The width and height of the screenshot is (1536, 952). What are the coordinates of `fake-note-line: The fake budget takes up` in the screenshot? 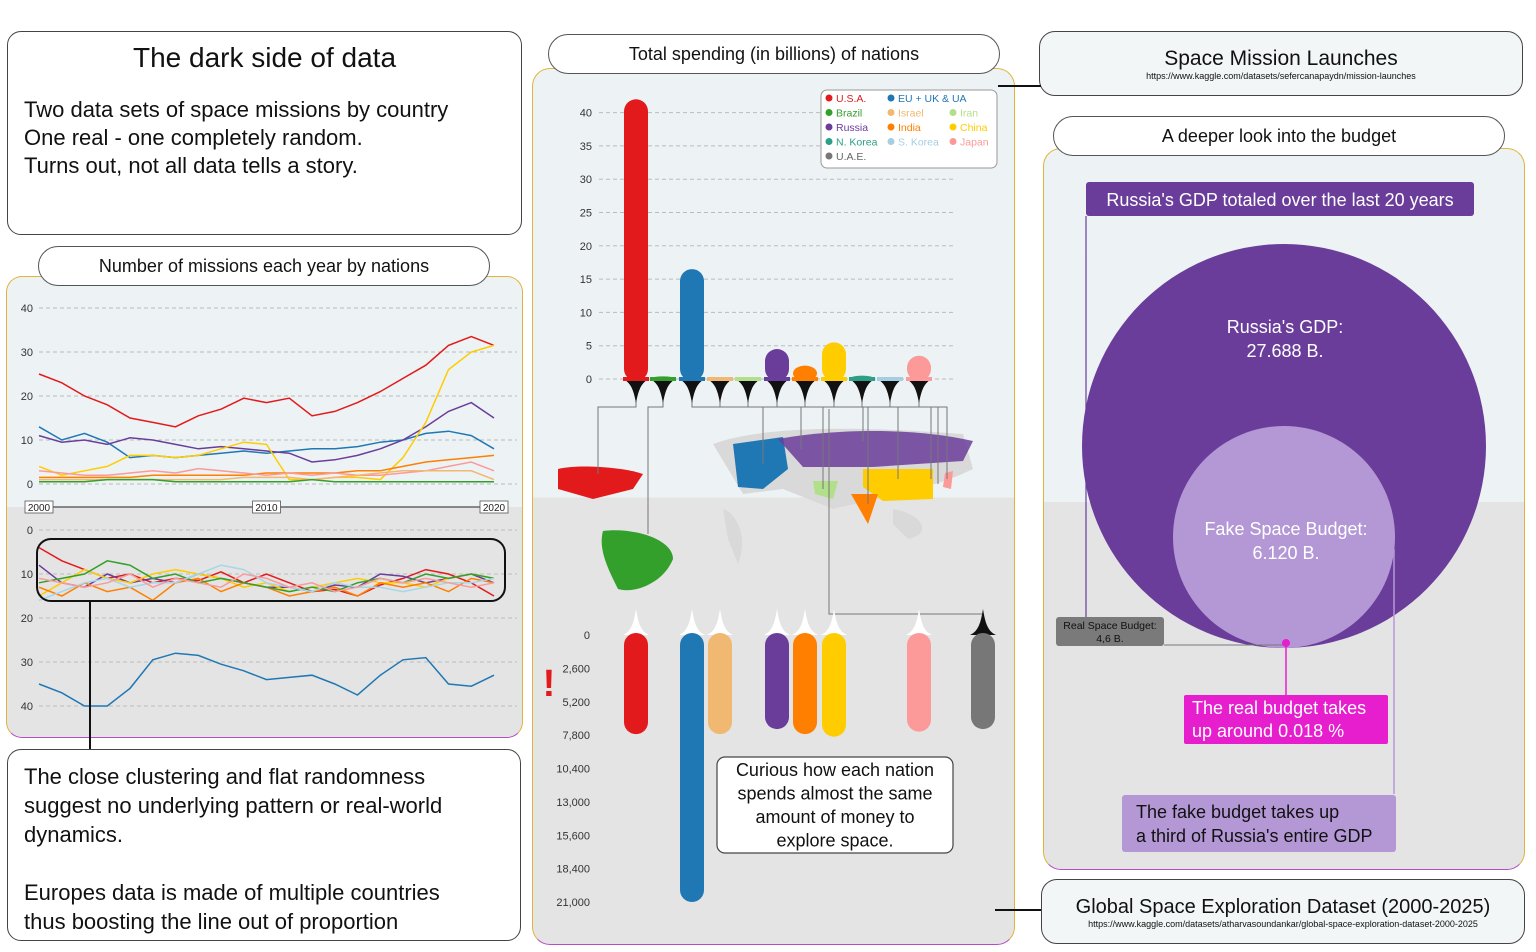 It's located at (1237, 812).